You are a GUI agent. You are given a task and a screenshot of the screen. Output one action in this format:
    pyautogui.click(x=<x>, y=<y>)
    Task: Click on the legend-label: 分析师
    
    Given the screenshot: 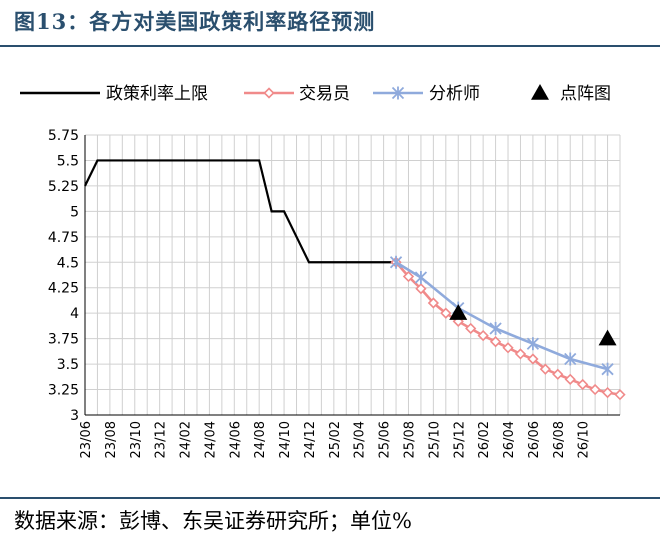 What is the action you would take?
    pyautogui.click(x=454, y=94)
    